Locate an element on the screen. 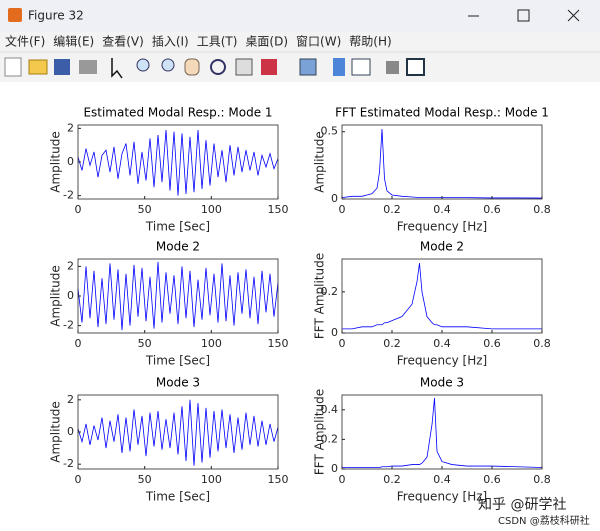 The height and width of the screenshot is (531, 600). watermark: CSDN @荔枝科研社 is located at coordinates (544, 520).